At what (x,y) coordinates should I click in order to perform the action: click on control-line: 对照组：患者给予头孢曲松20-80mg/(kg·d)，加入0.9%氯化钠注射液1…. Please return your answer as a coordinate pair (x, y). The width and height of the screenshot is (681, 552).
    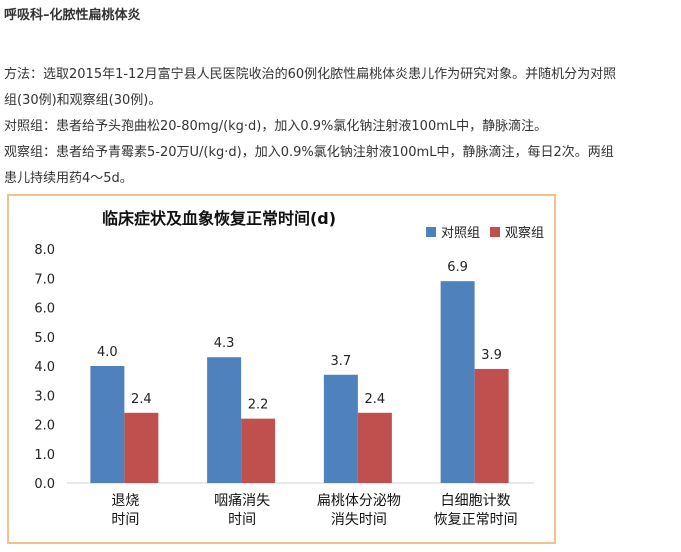
    Looking at the image, I should click on (276, 126).